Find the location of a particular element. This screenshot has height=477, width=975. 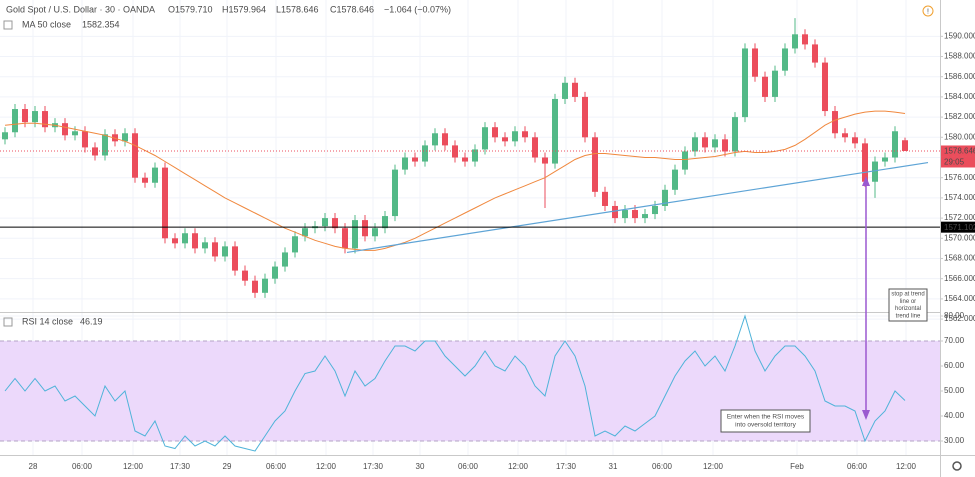

y-tick-label: 1570.000 is located at coordinates (959, 237).